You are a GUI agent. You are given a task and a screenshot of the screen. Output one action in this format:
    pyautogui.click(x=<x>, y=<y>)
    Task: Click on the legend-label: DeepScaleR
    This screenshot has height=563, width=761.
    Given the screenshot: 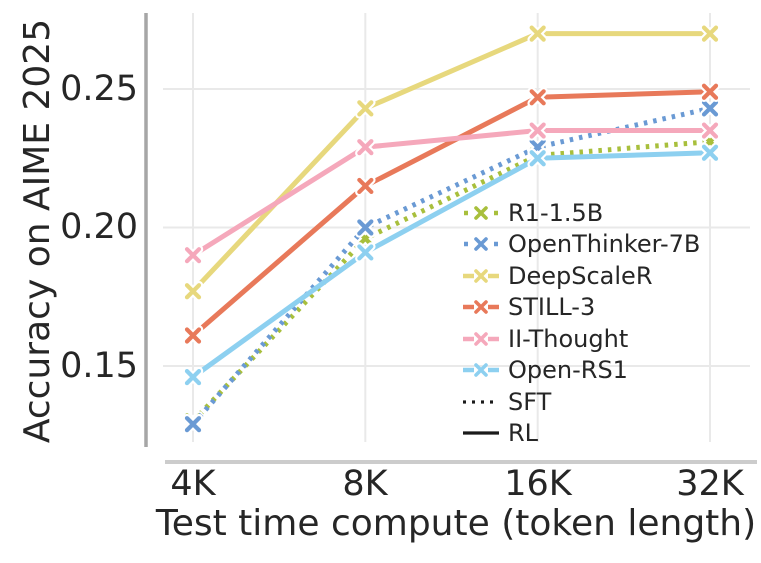 What is the action you would take?
    pyautogui.click(x=580, y=275)
    